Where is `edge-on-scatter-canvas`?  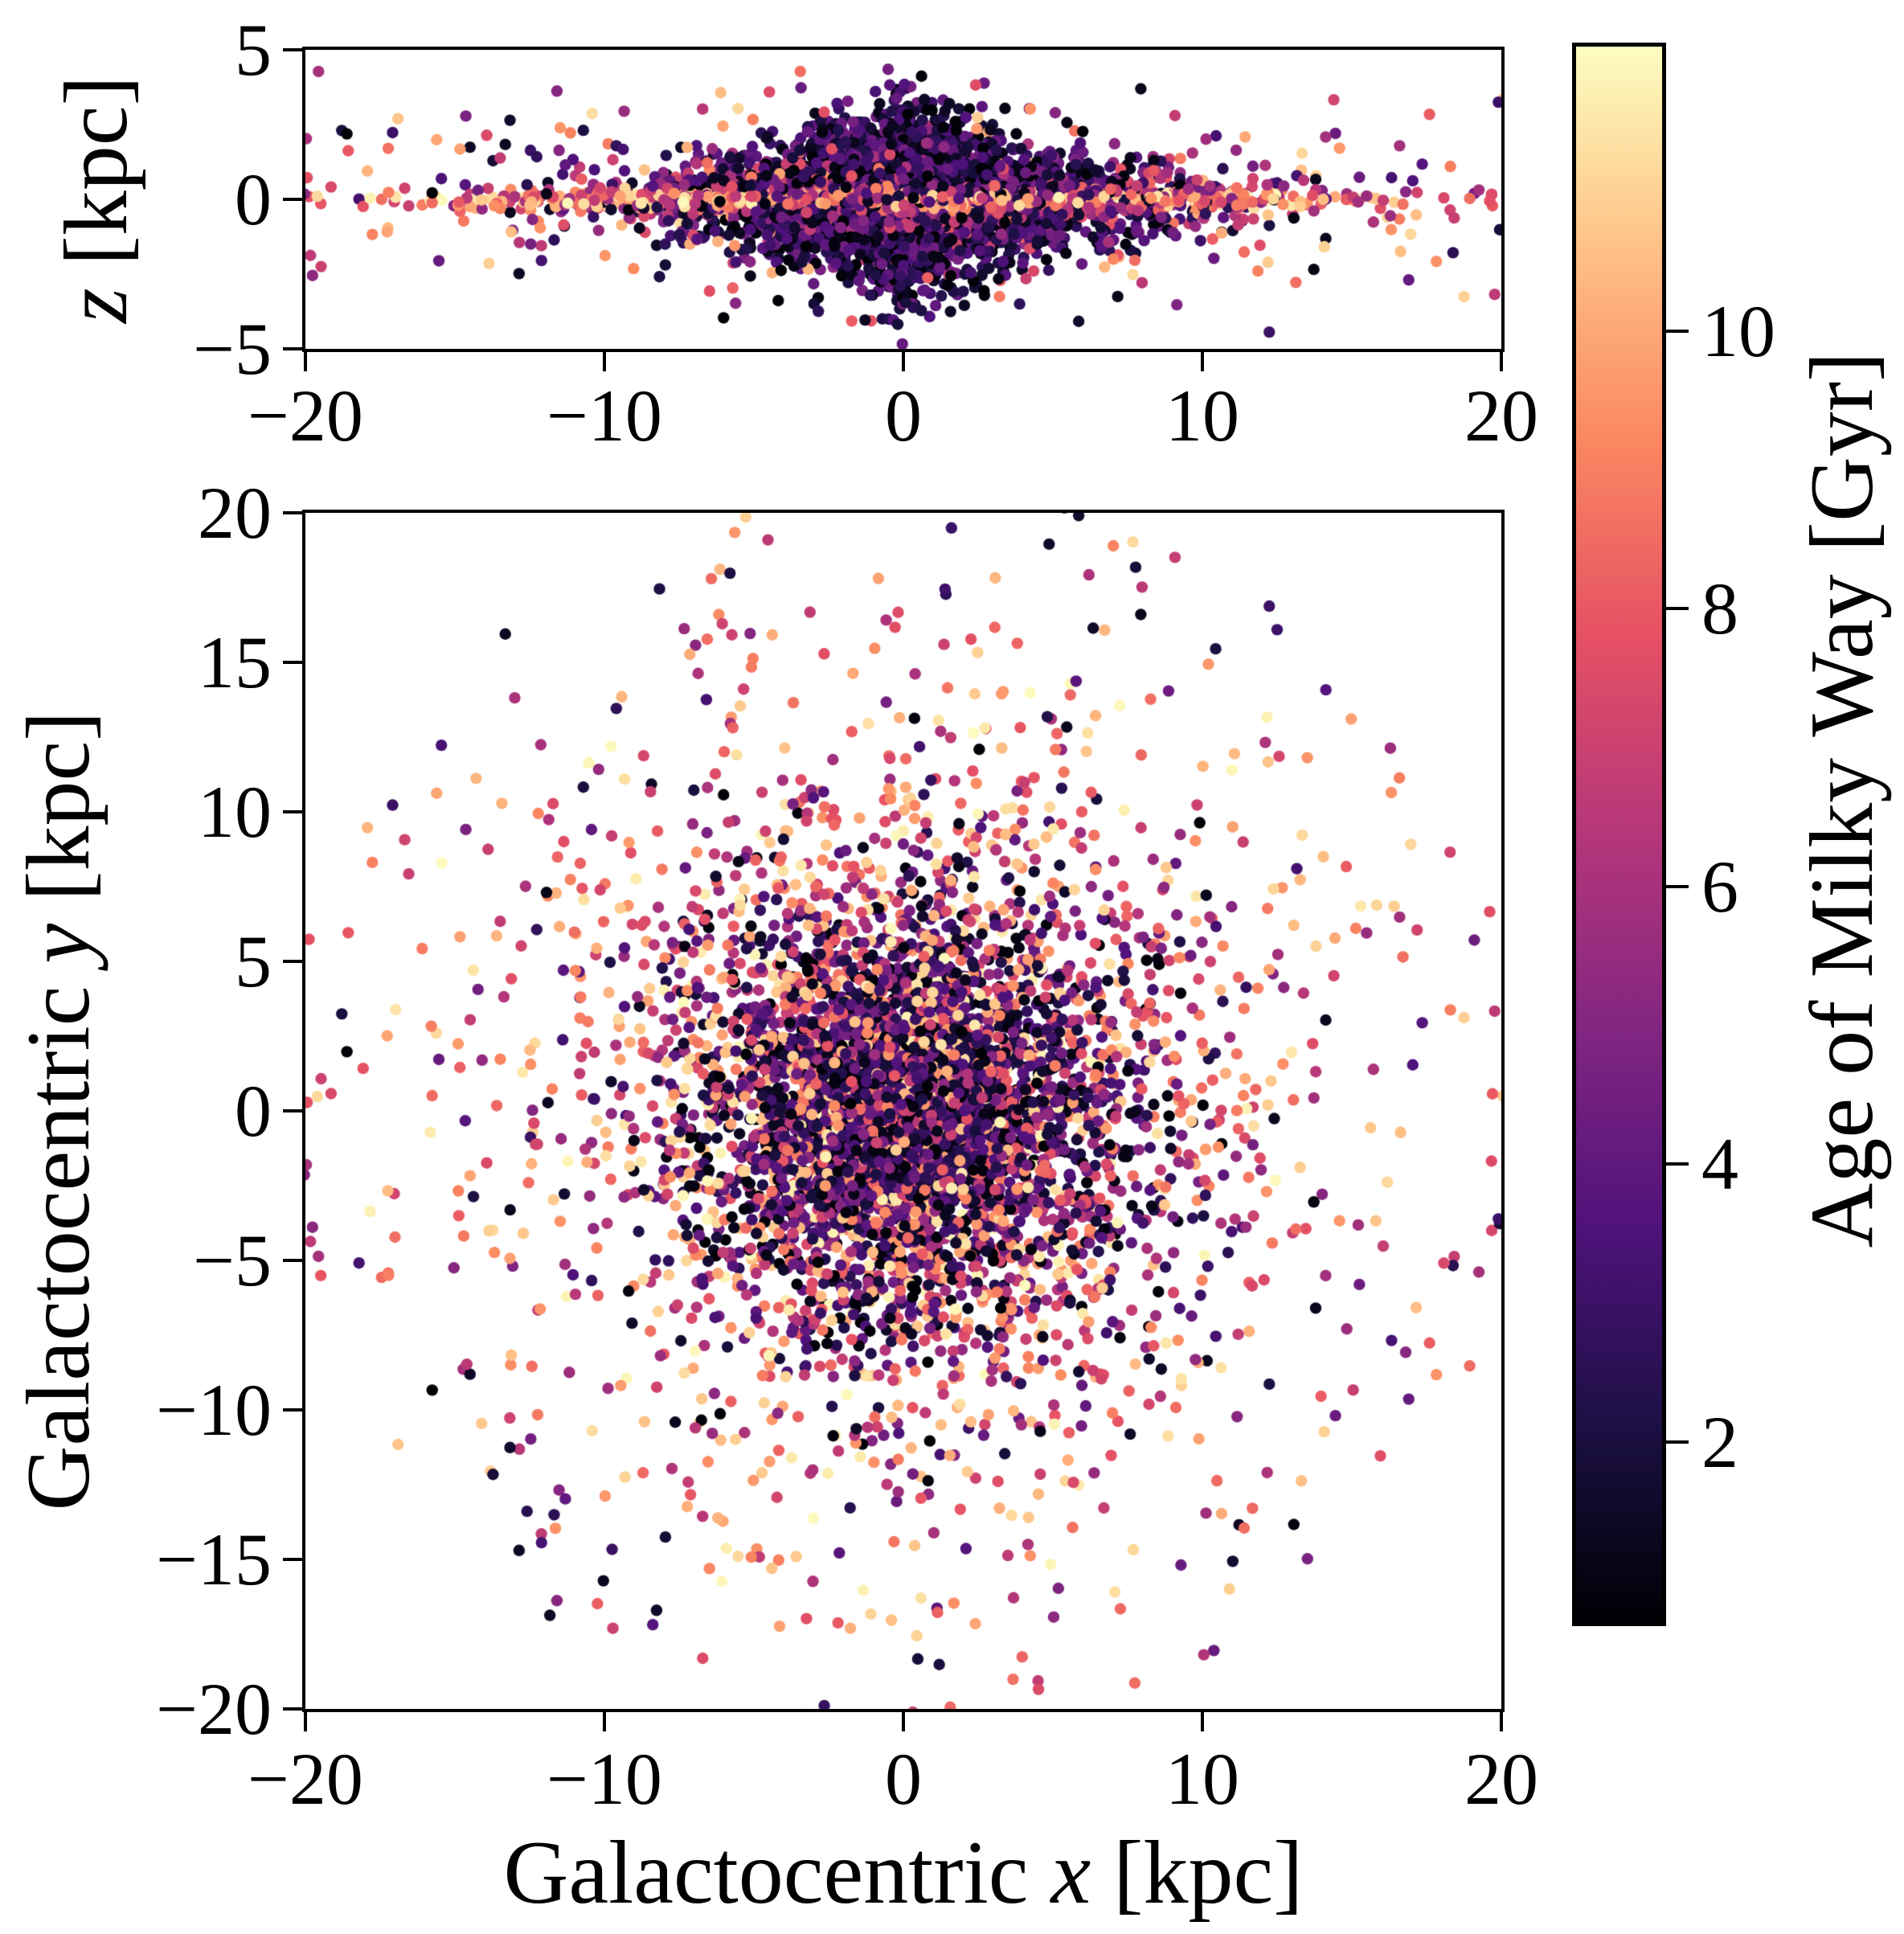
edge-on-scatter-canvas is located at coordinates (903, 200).